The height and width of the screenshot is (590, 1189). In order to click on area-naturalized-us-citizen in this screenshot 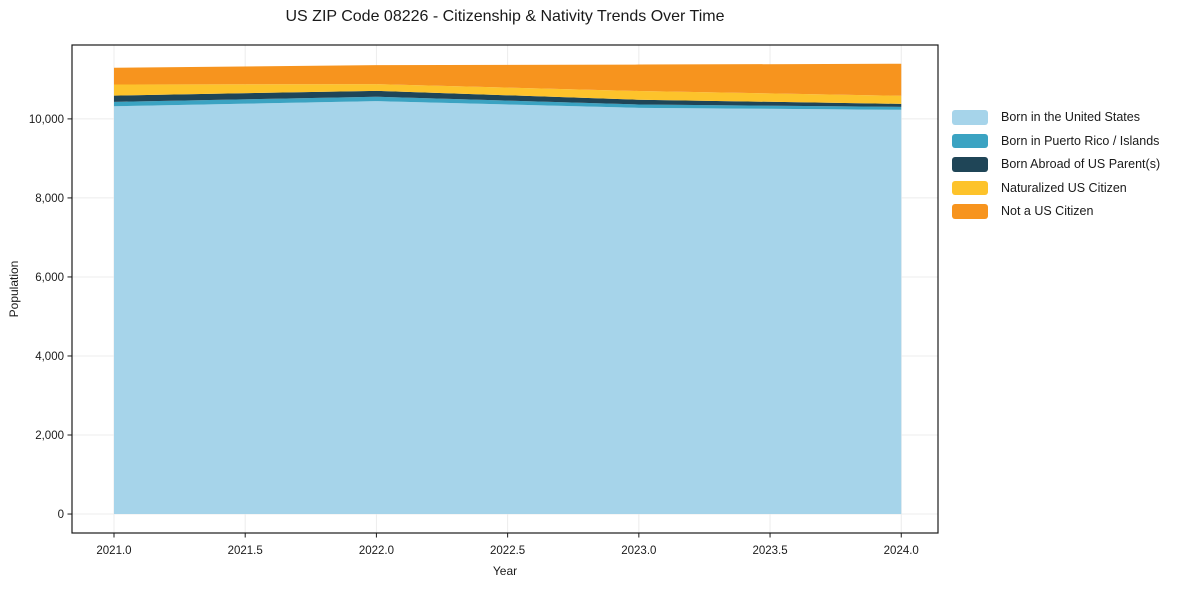, I will do `click(507, 94)`.